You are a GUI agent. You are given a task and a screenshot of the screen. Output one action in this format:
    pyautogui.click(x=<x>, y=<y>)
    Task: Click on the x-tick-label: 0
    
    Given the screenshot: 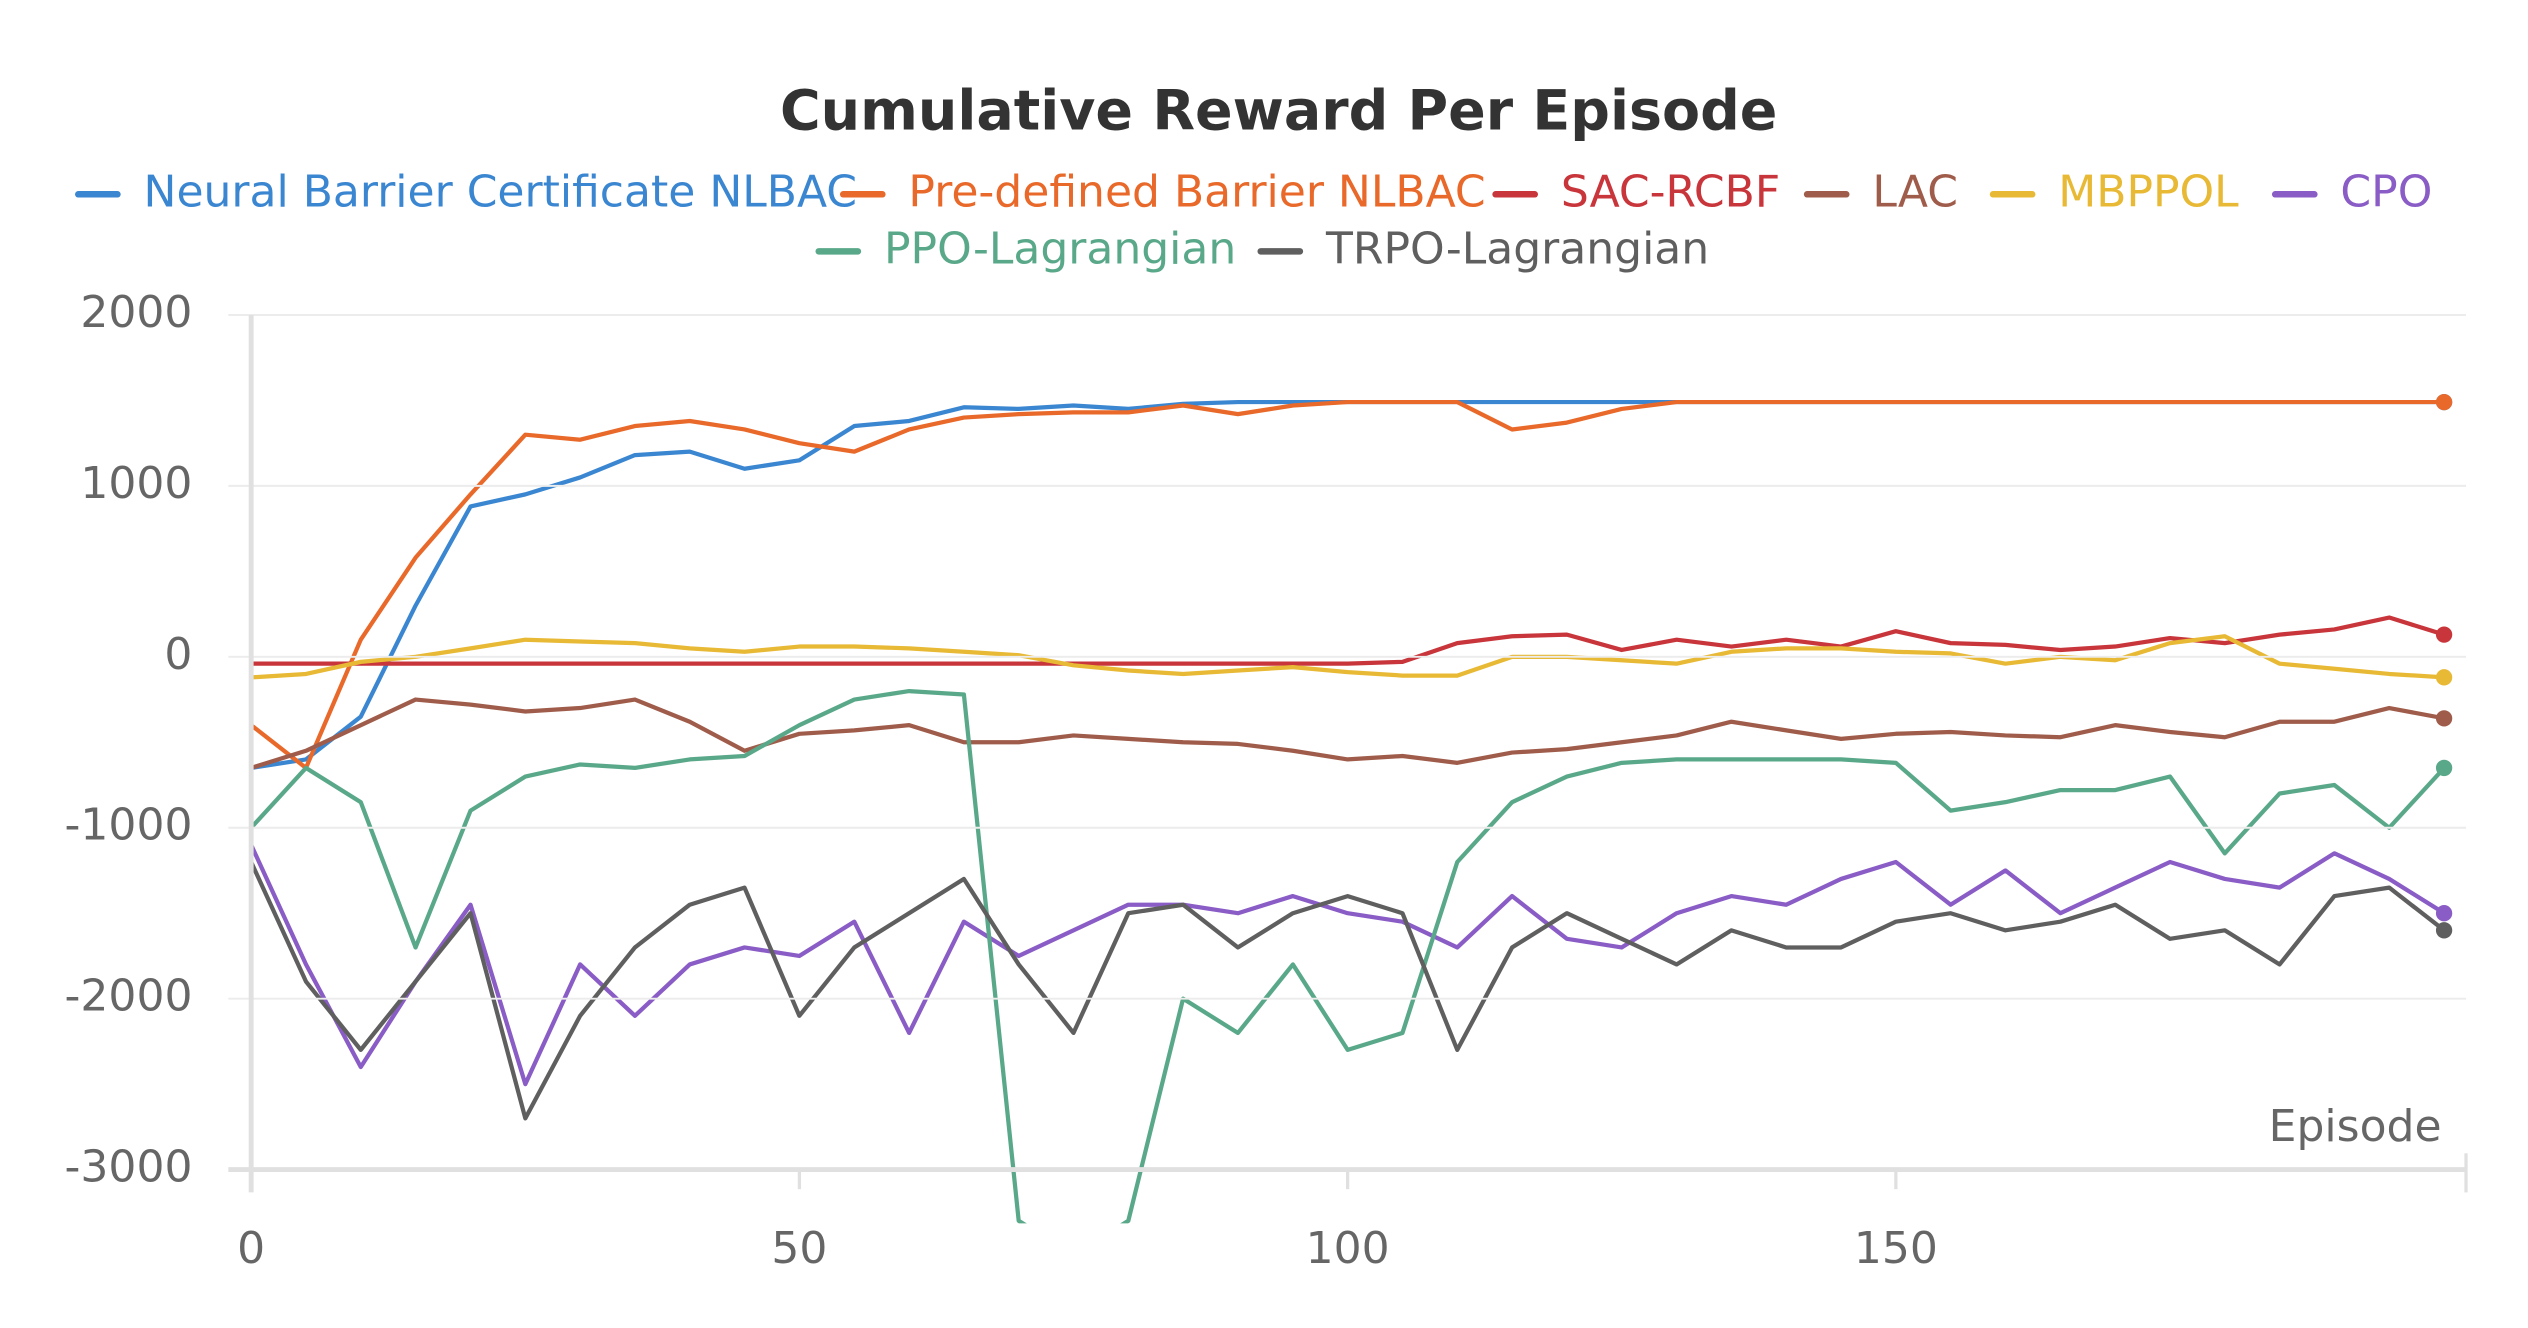 What is the action you would take?
    pyautogui.click(x=251, y=1248)
    